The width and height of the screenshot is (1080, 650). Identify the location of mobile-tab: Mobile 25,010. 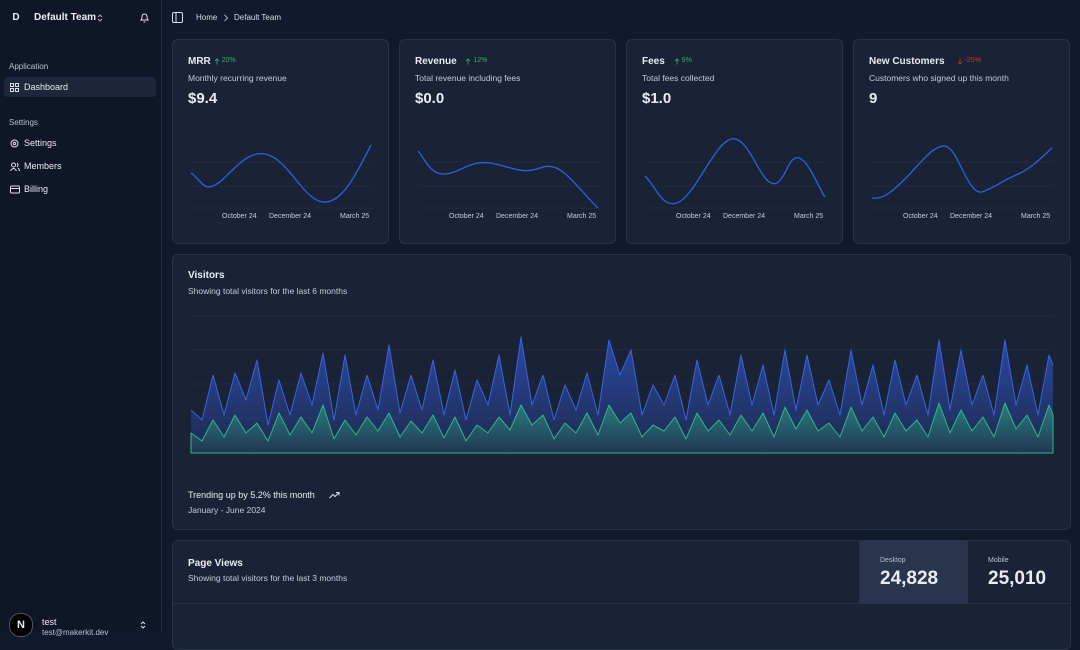
(1019, 572).